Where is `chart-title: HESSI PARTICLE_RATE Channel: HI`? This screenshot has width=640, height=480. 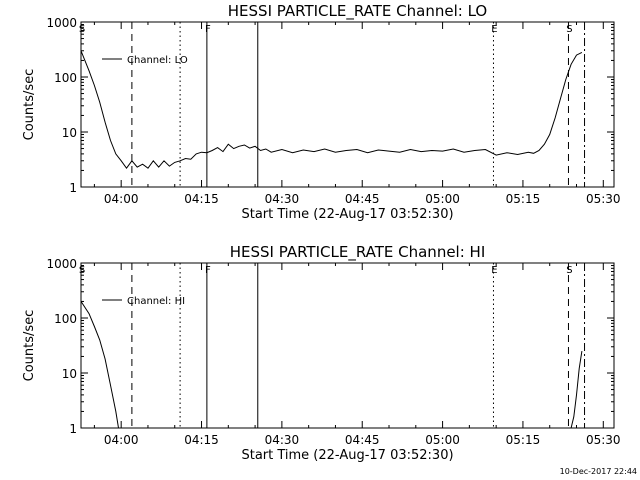
chart-title: HESSI PARTICLE_RATE Channel: HI is located at coordinates (358, 252).